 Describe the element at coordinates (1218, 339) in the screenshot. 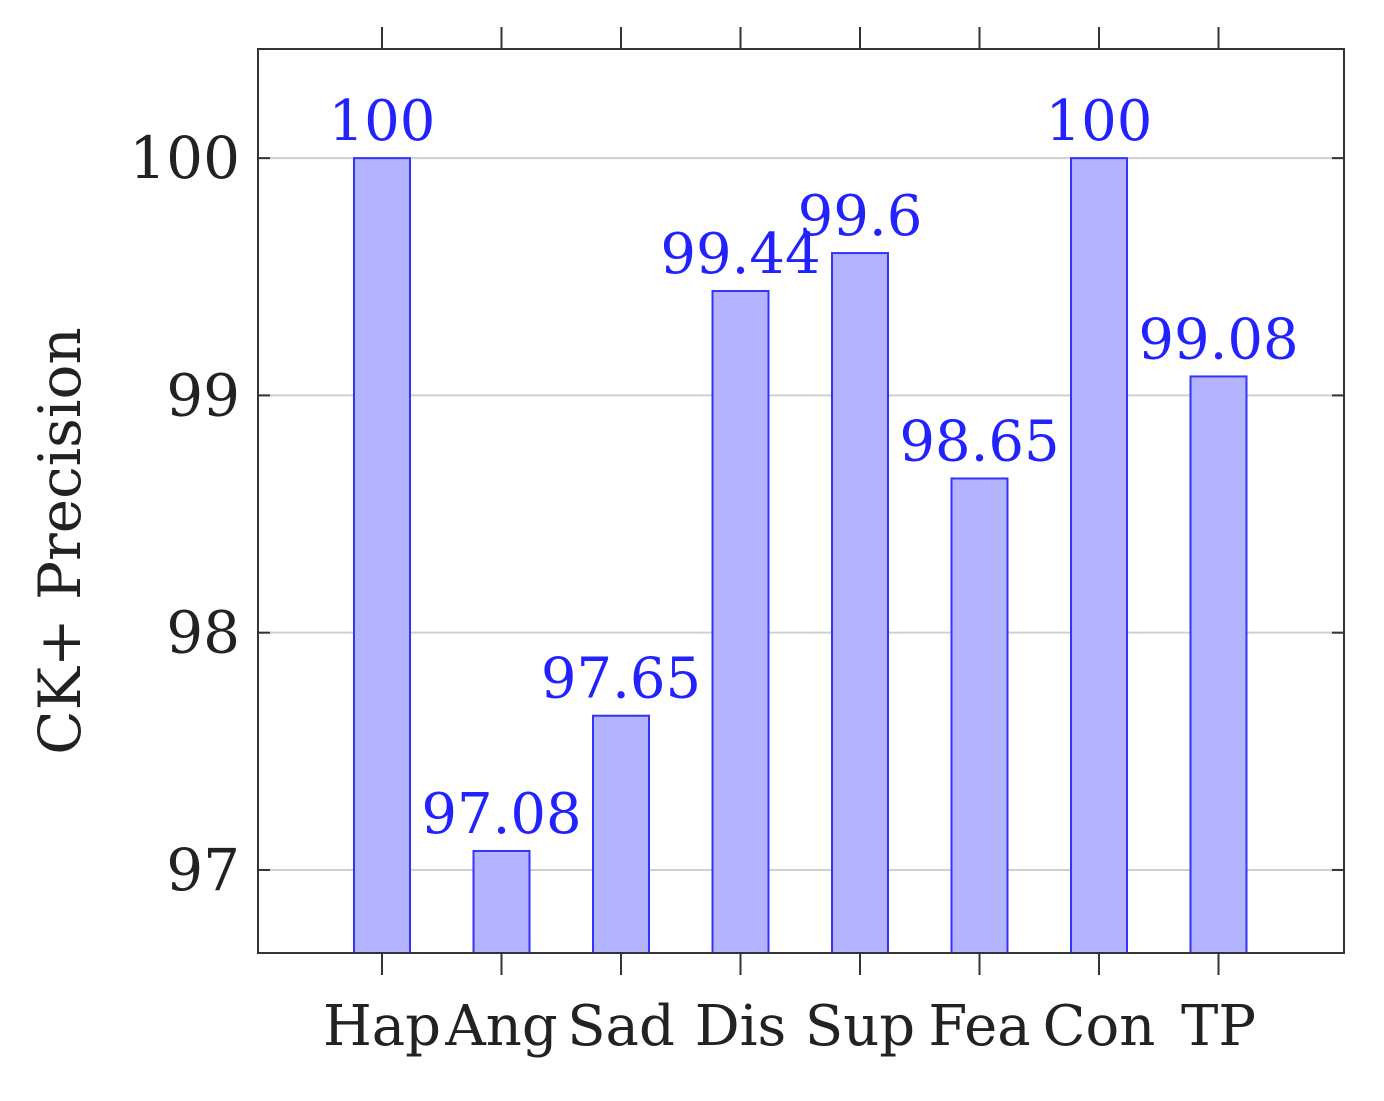

I see `data-label-tp: 99.08` at that location.